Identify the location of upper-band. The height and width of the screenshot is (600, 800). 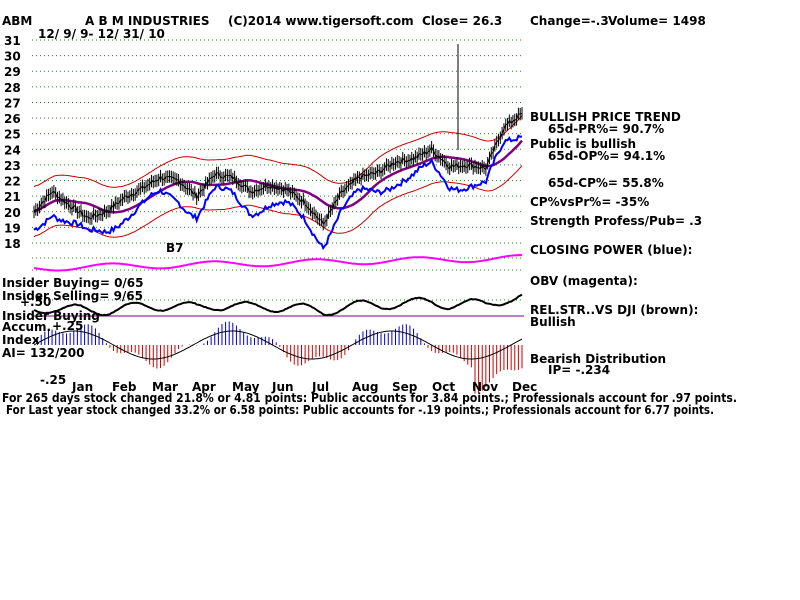
(278, 151).